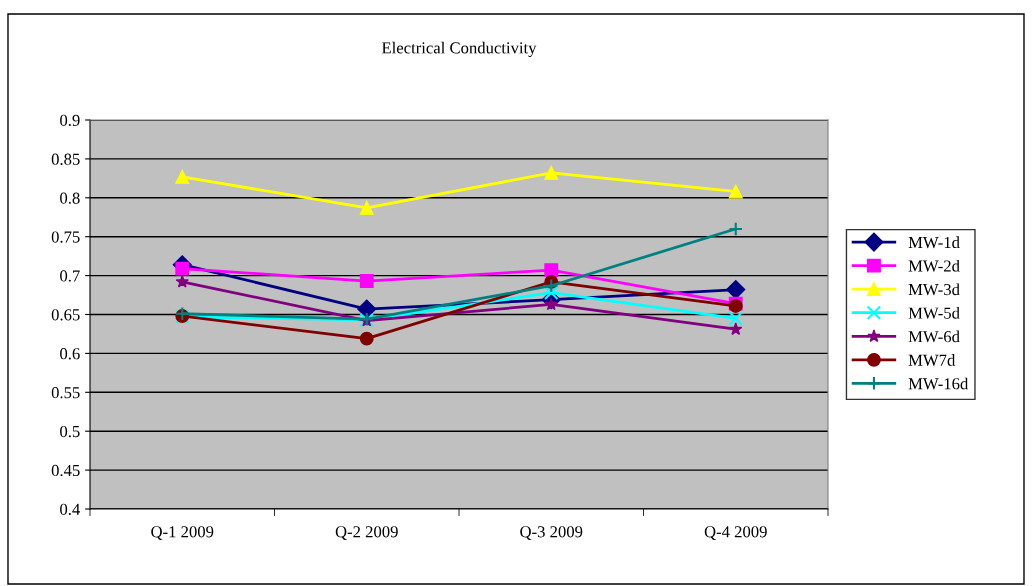  What do you see at coordinates (65, 159) in the screenshot?
I see `y-tick-label: 0.85` at bounding box center [65, 159].